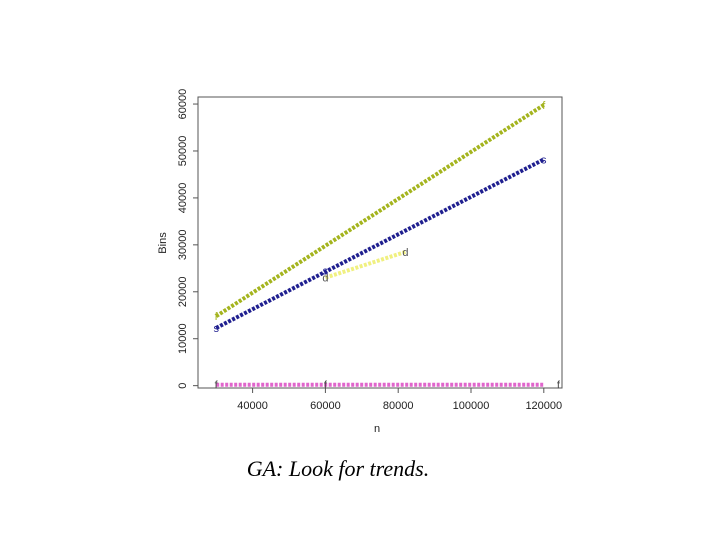 Image resolution: width=720 pixels, height=540 pixels. Describe the element at coordinates (163, 243) in the screenshot. I see `y-axis-title: Bins` at that location.